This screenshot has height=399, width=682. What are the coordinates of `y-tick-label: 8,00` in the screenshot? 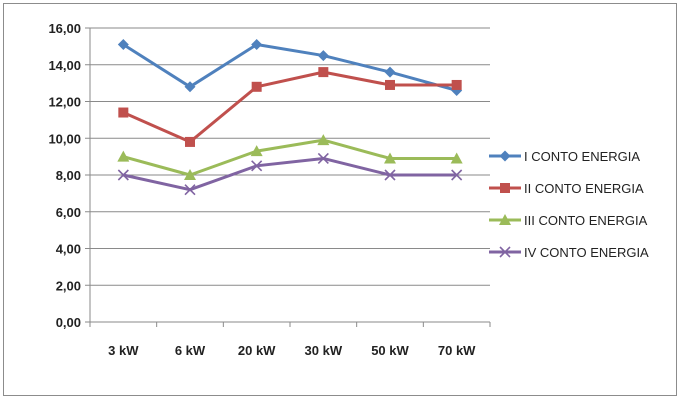 It's located at (68, 175).